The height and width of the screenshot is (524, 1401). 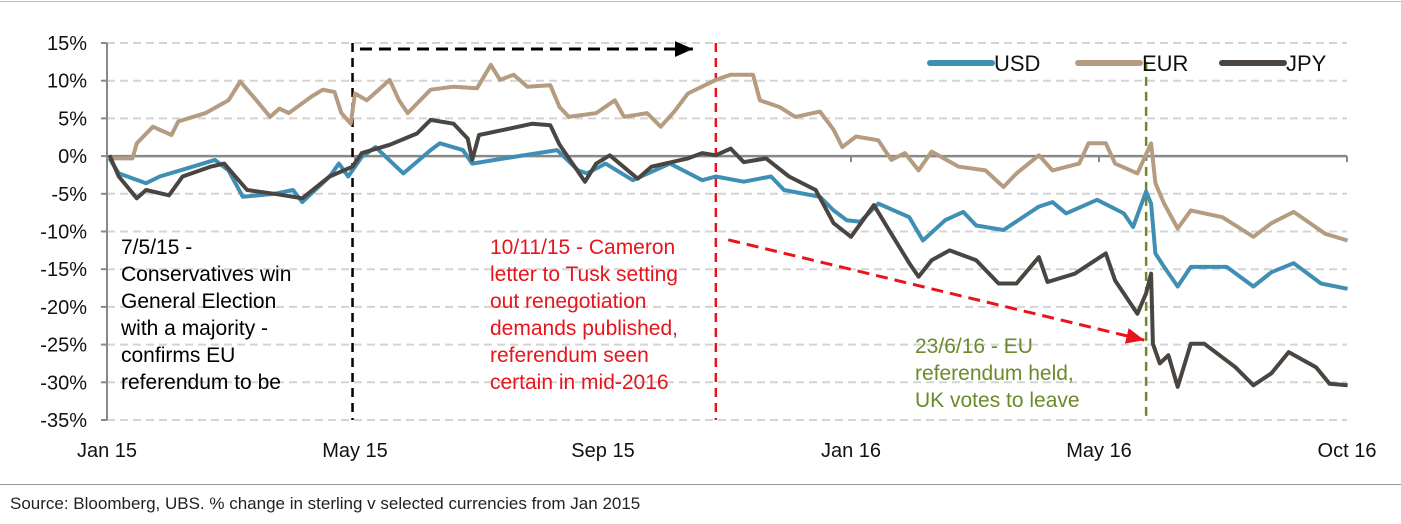 What do you see at coordinates (67, 44) in the screenshot?
I see `y-tick-label: 15%` at bounding box center [67, 44].